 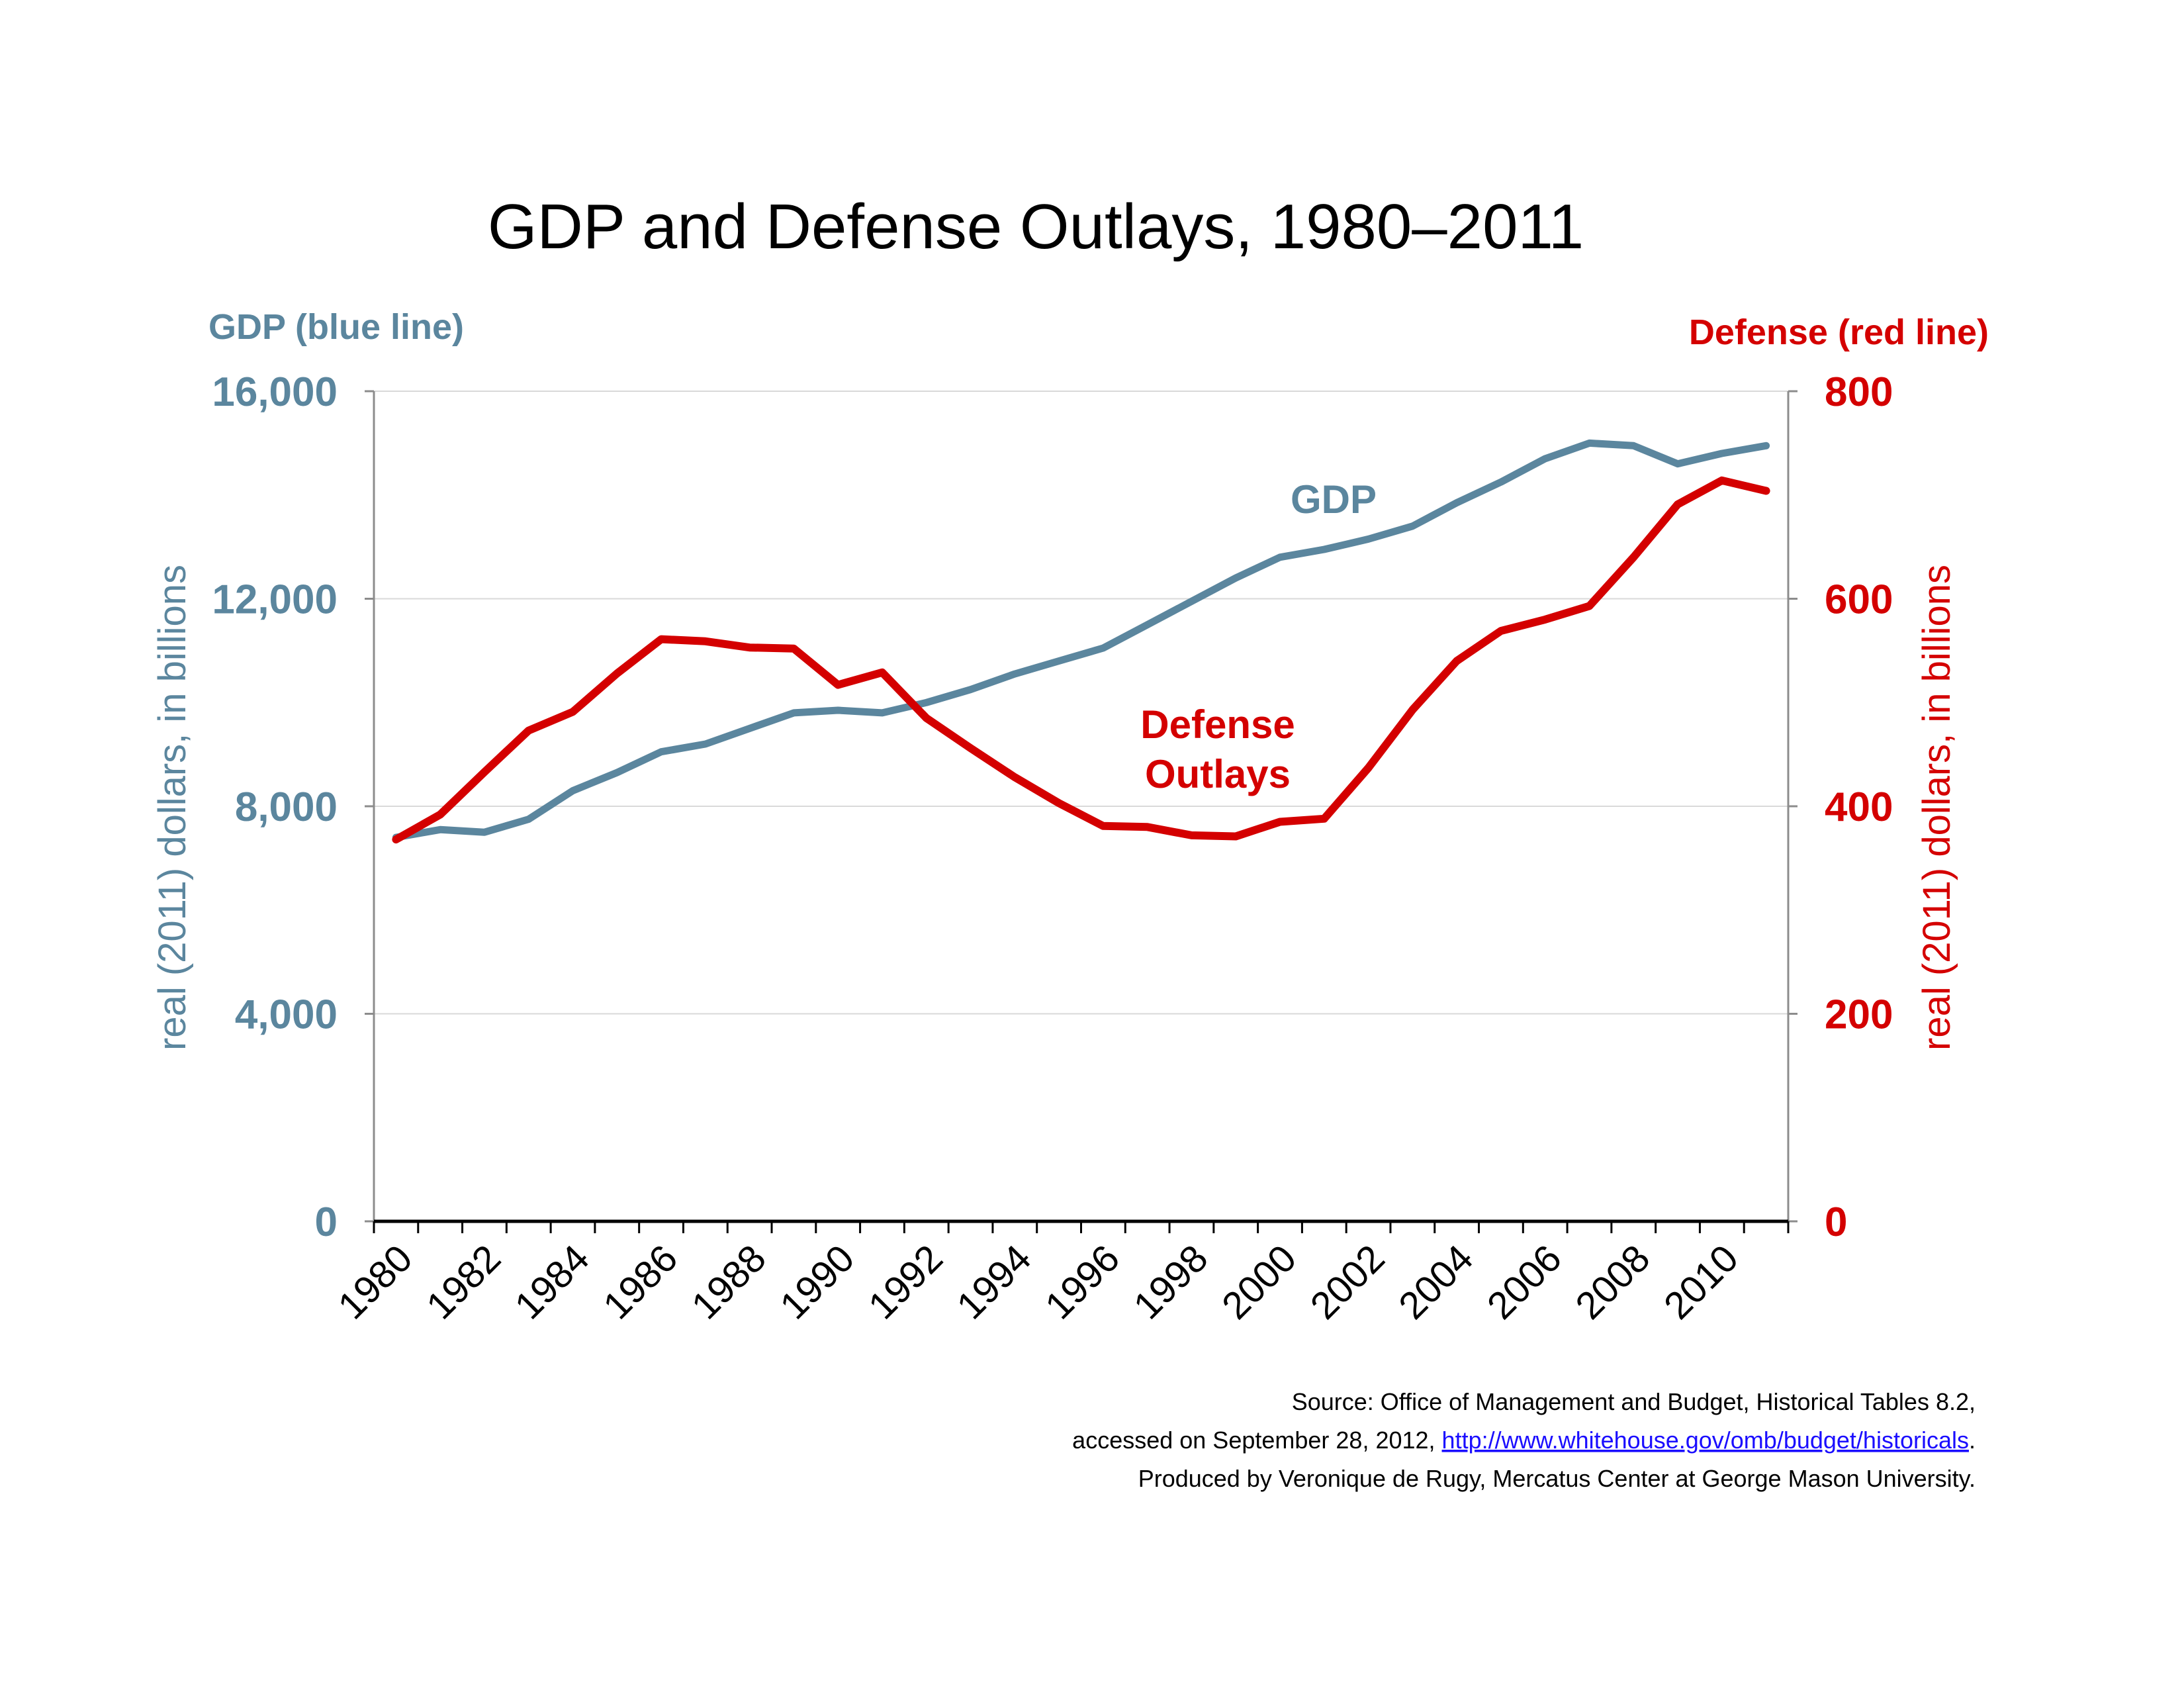 What do you see at coordinates (1081, 660) in the screenshot?
I see `defense-line` at bounding box center [1081, 660].